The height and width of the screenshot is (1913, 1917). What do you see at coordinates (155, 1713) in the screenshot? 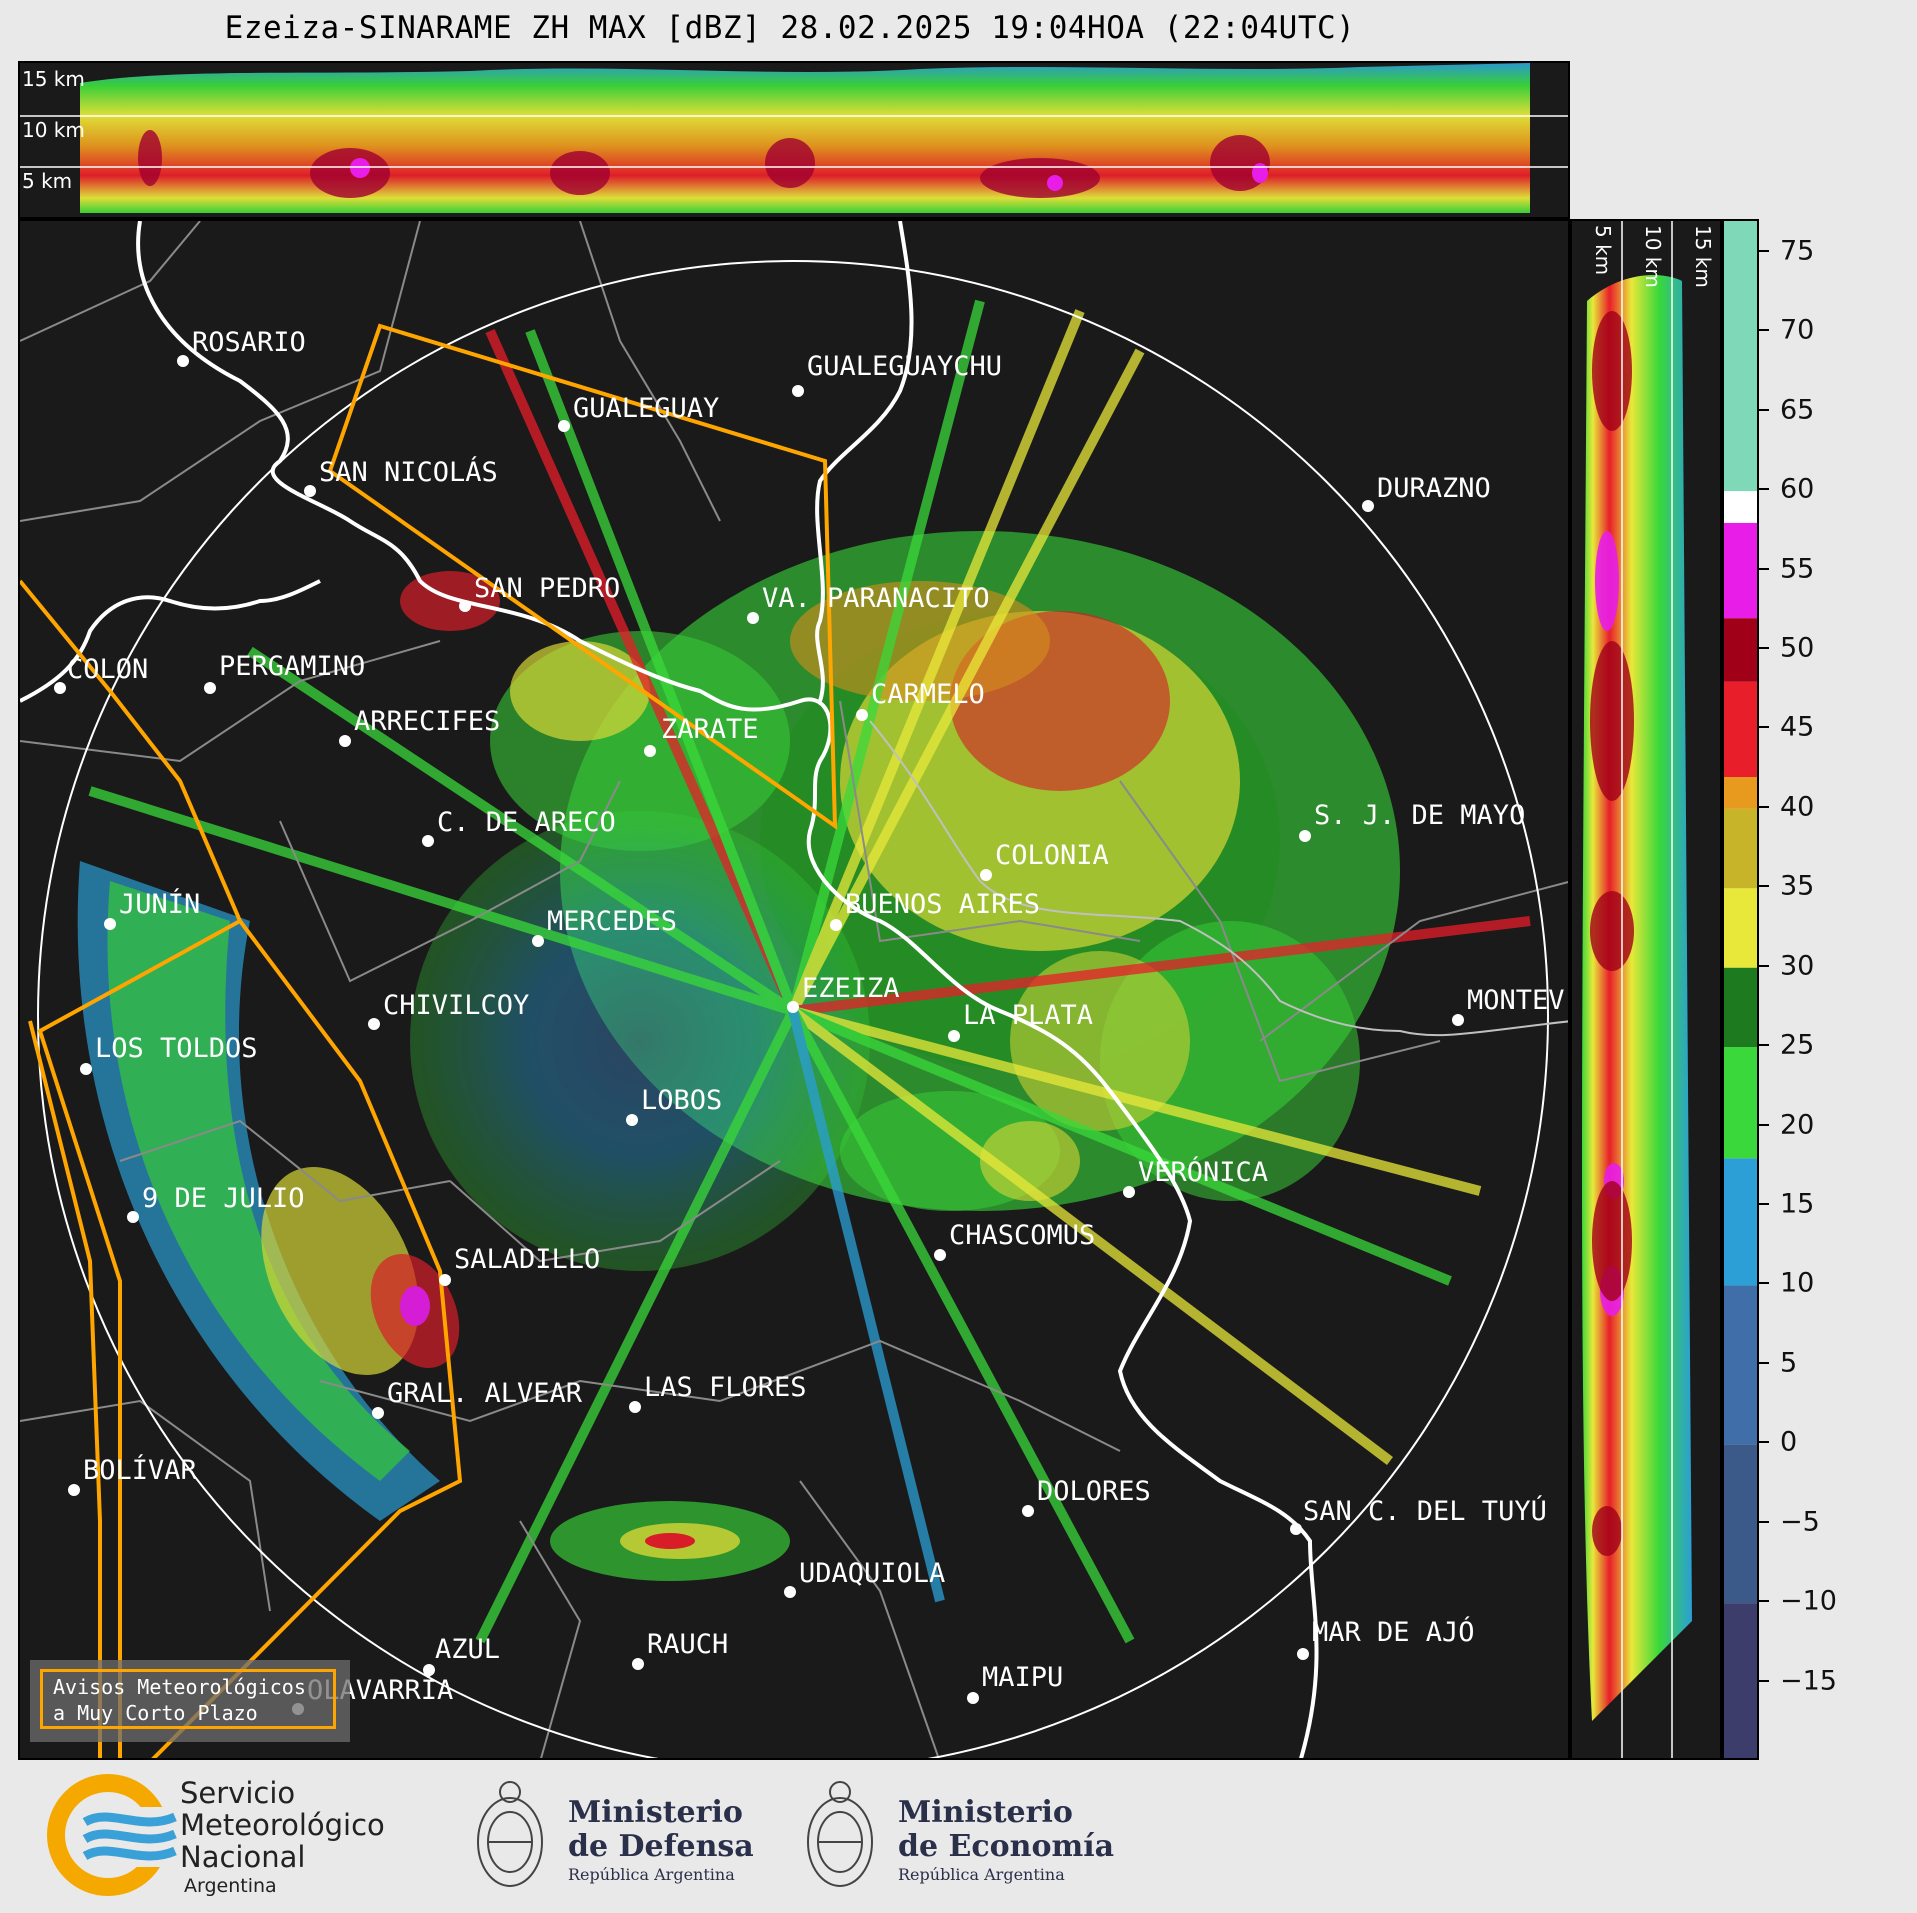
I see `alert-legend-line2: a Muy Corto Plazo` at bounding box center [155, 1713].